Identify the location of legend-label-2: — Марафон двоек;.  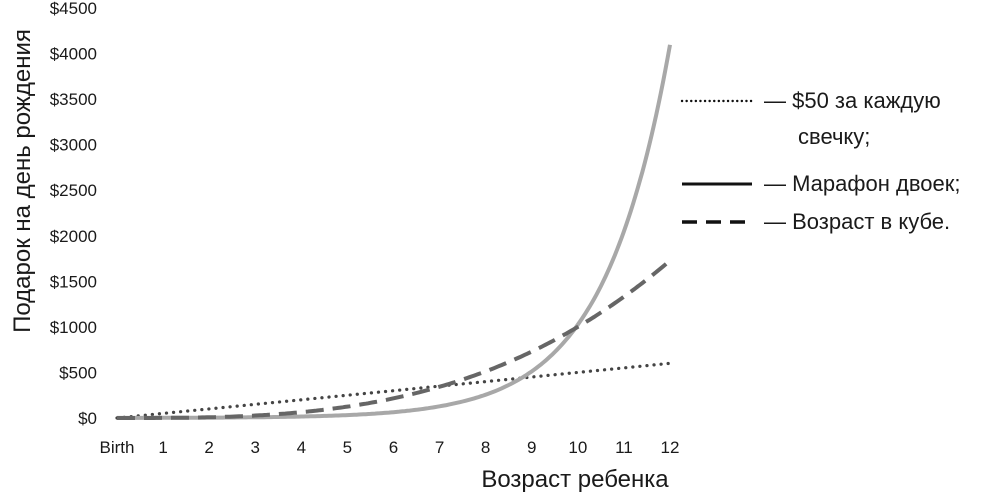
(862, 183).